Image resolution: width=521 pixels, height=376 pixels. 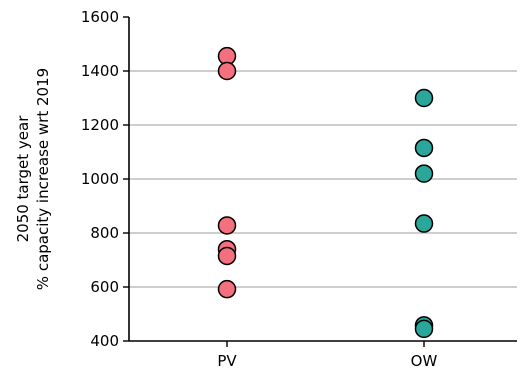 What do you see at coordinates (43, 179) in the screenshot?
I see `y-axis-title-line2: % capacity increase wrt 2019` at bounding box center [43, 179].